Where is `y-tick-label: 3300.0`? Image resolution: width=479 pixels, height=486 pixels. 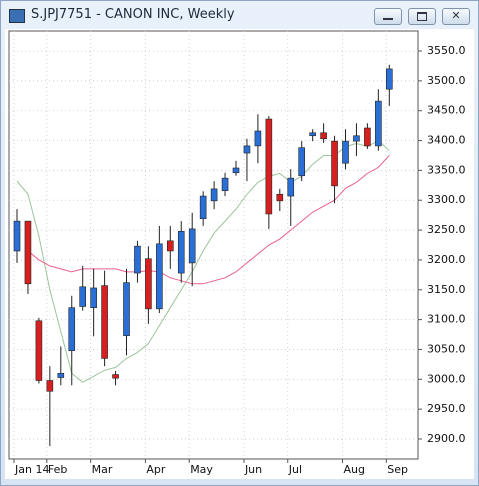 y-tick-label: 3300.0 is located at coordinates (446, 199).